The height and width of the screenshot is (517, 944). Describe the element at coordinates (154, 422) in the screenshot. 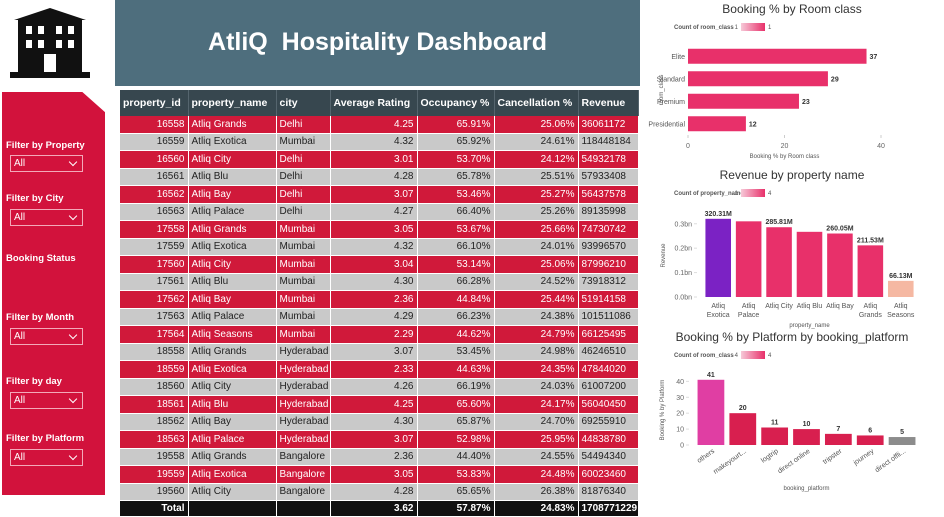

I see `table-cell: 18562` at that location.